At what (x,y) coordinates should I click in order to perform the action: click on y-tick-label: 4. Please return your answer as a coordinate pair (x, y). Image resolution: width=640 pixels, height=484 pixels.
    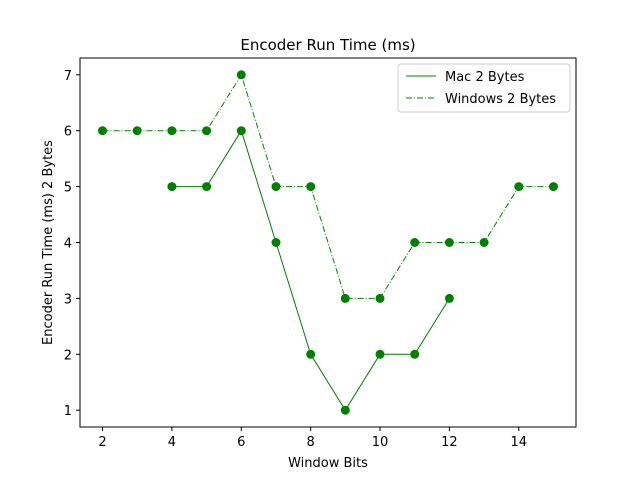
    Looking at the image, I should click on (68, 244).